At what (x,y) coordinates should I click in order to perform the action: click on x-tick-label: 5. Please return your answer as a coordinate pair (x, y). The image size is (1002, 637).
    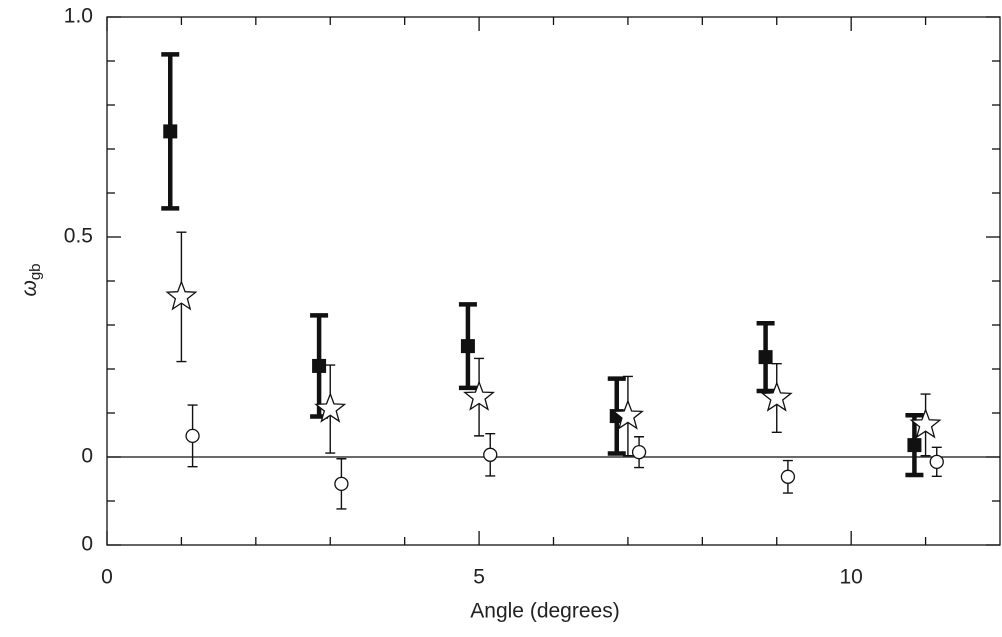
    Looking at the image, I should click on (479, 577).